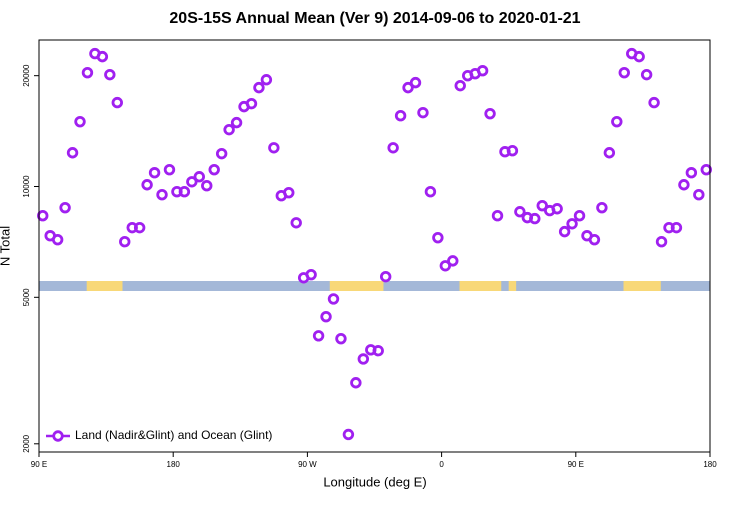  Describe the element at coordinates (26, 186) in the screenshot. I see `y-tick-label: 10000` at that location.